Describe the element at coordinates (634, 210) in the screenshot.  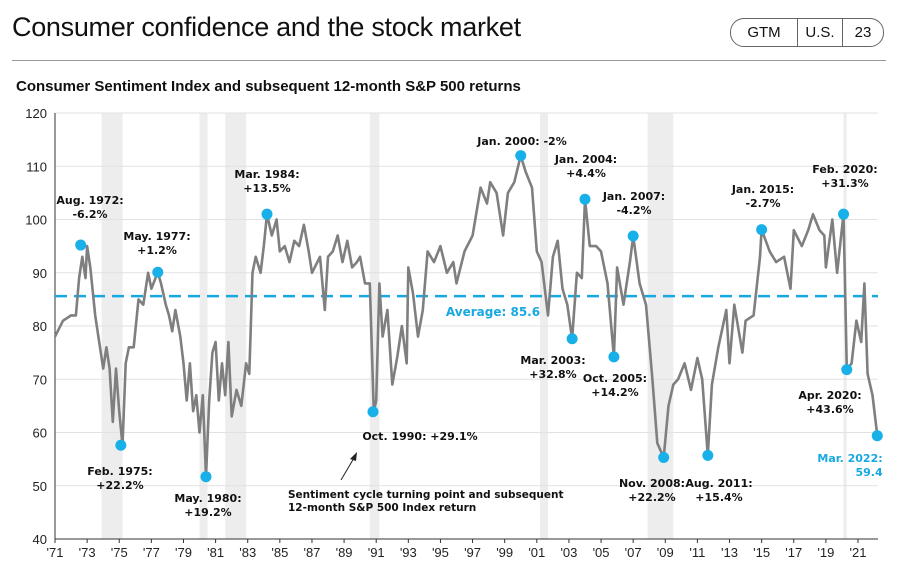
I see `label-return: -4.2%` at that location.